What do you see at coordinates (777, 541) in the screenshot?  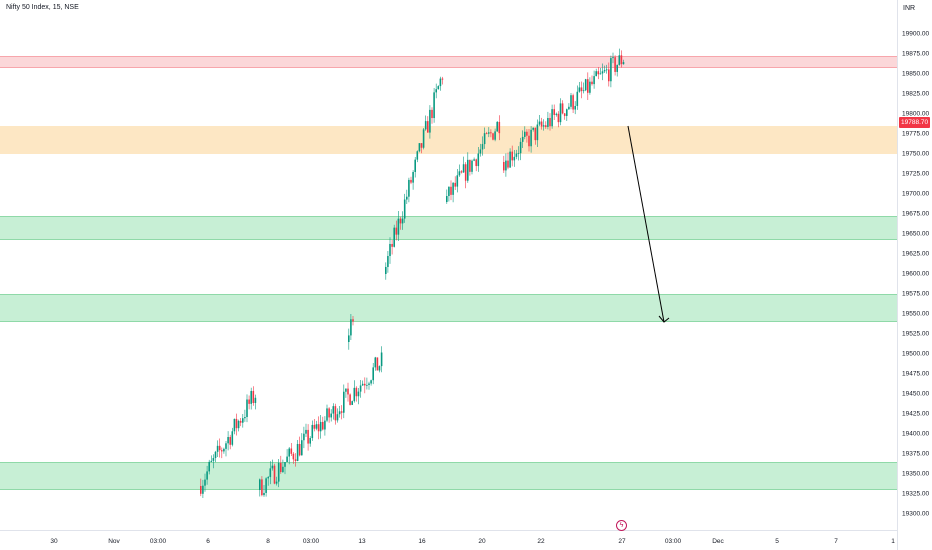 I see `time-tick: 5` at bounding box center [777, 541].